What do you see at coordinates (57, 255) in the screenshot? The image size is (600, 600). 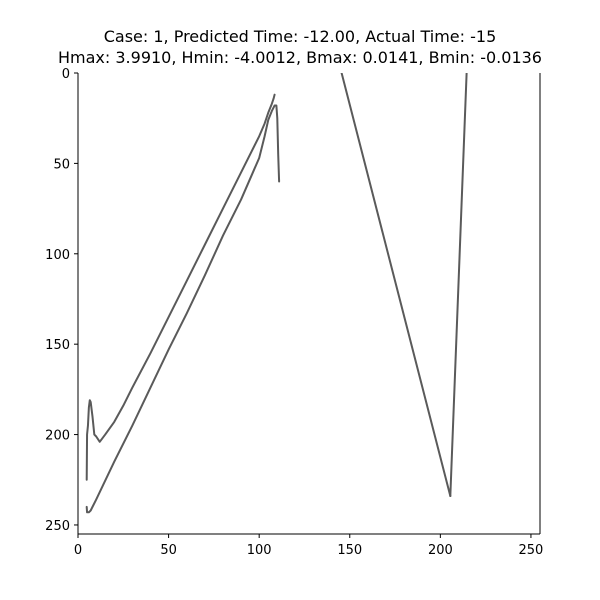 I see `y-tick-label-2: 100` at bounding box center [57, 255].